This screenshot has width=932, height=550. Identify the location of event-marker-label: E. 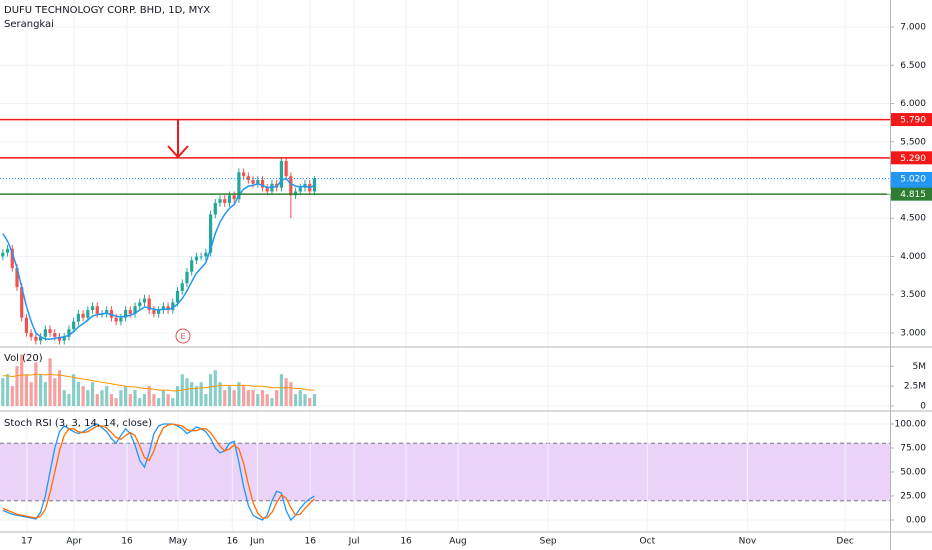
(182, 336).